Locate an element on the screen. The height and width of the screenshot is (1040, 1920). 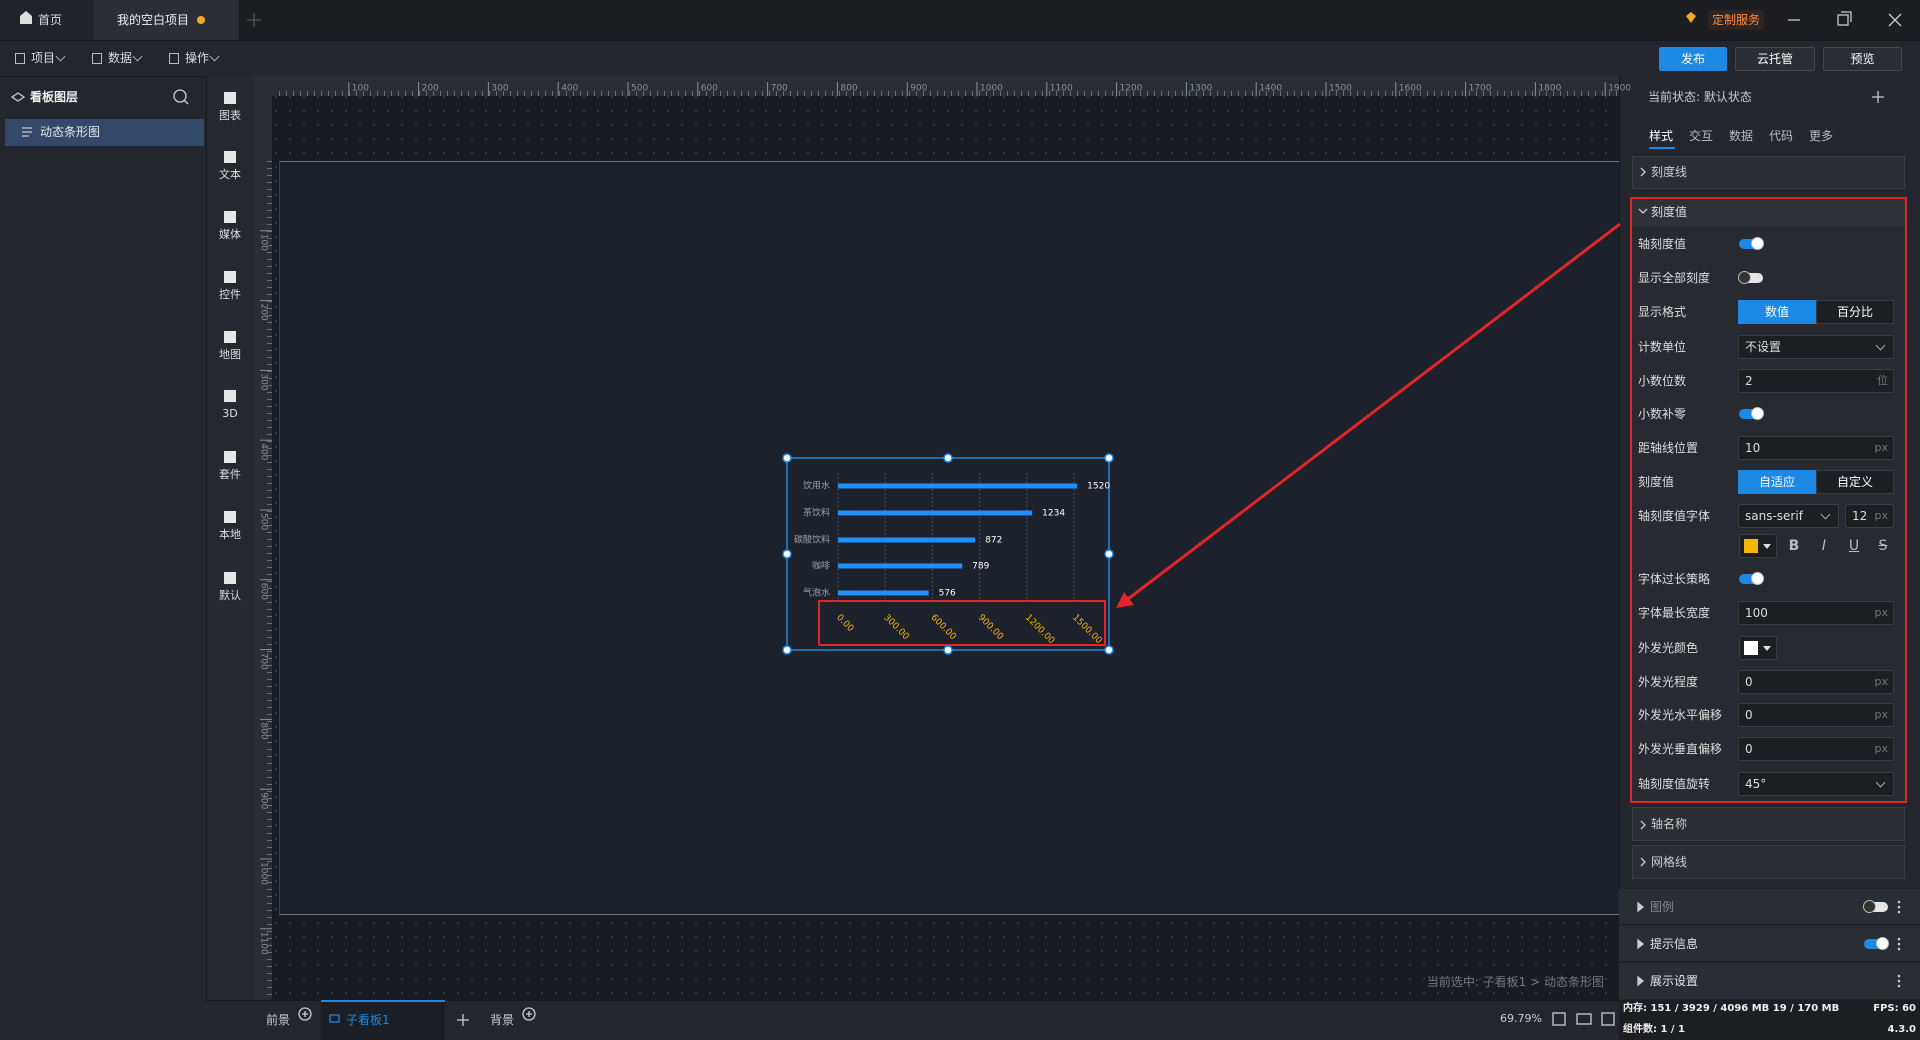
select-value: sans-serif is located at coordinates (1774, 516).